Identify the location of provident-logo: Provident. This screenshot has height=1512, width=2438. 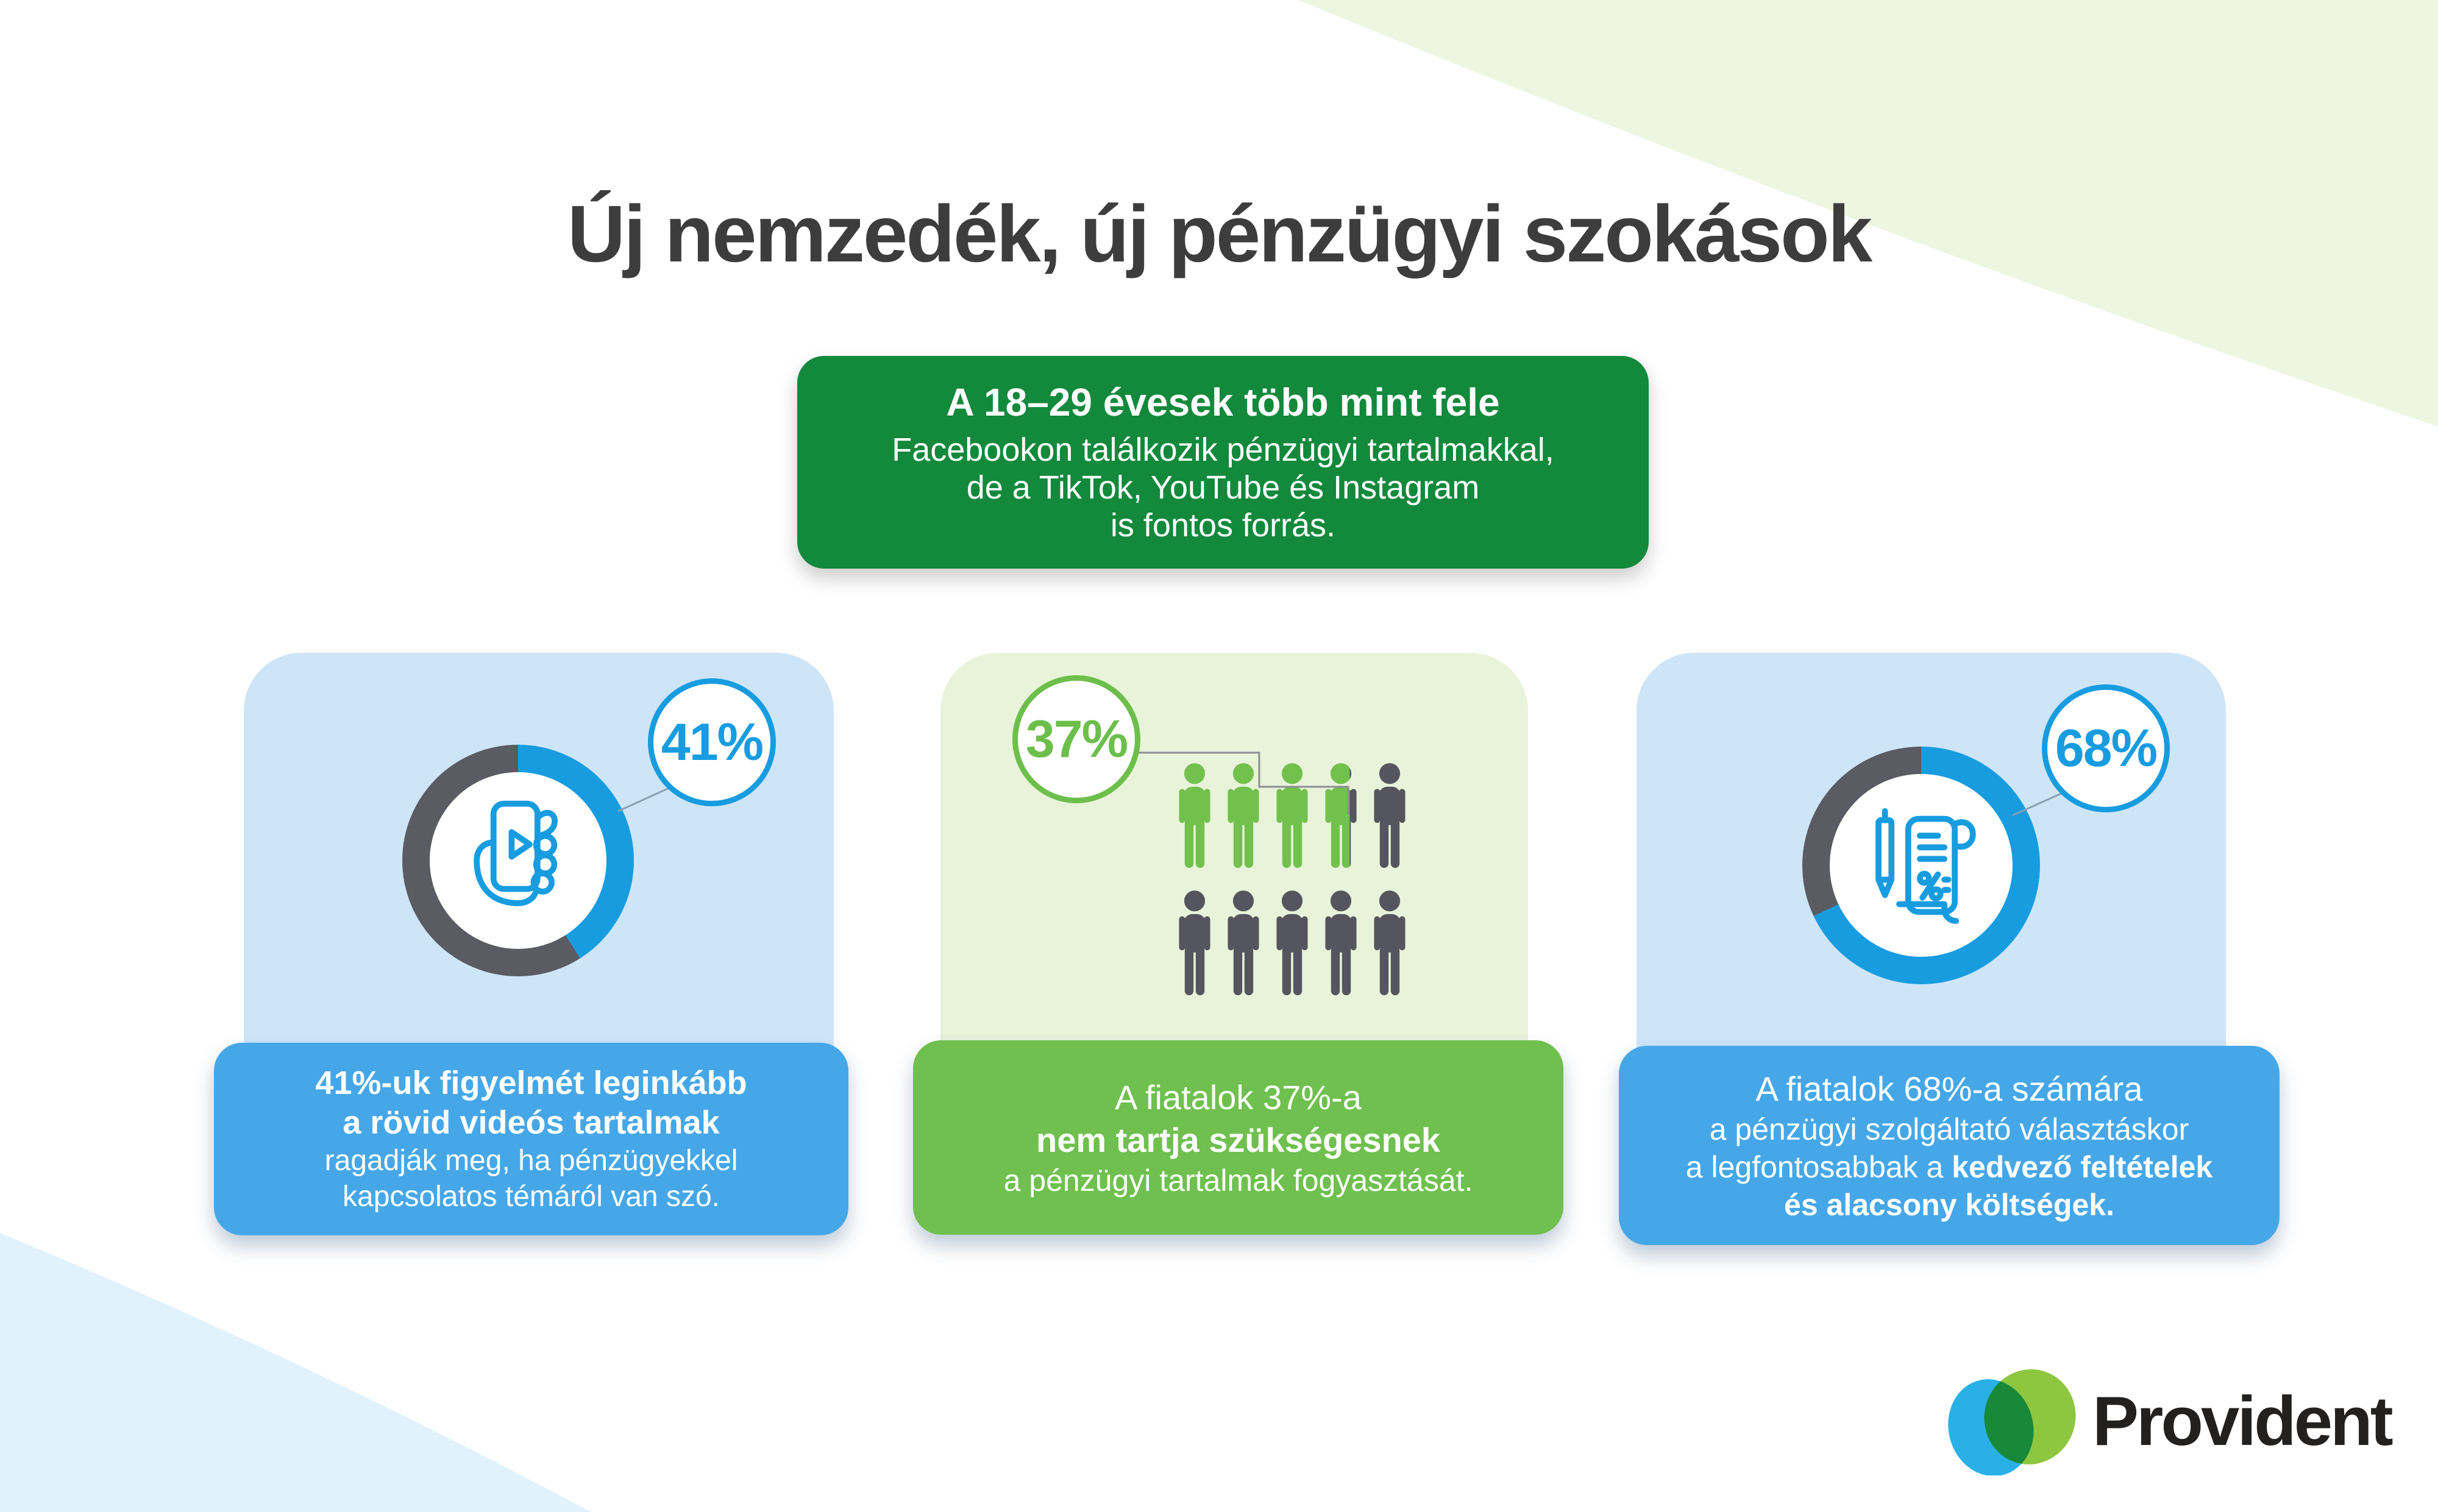
(2171, 1421).